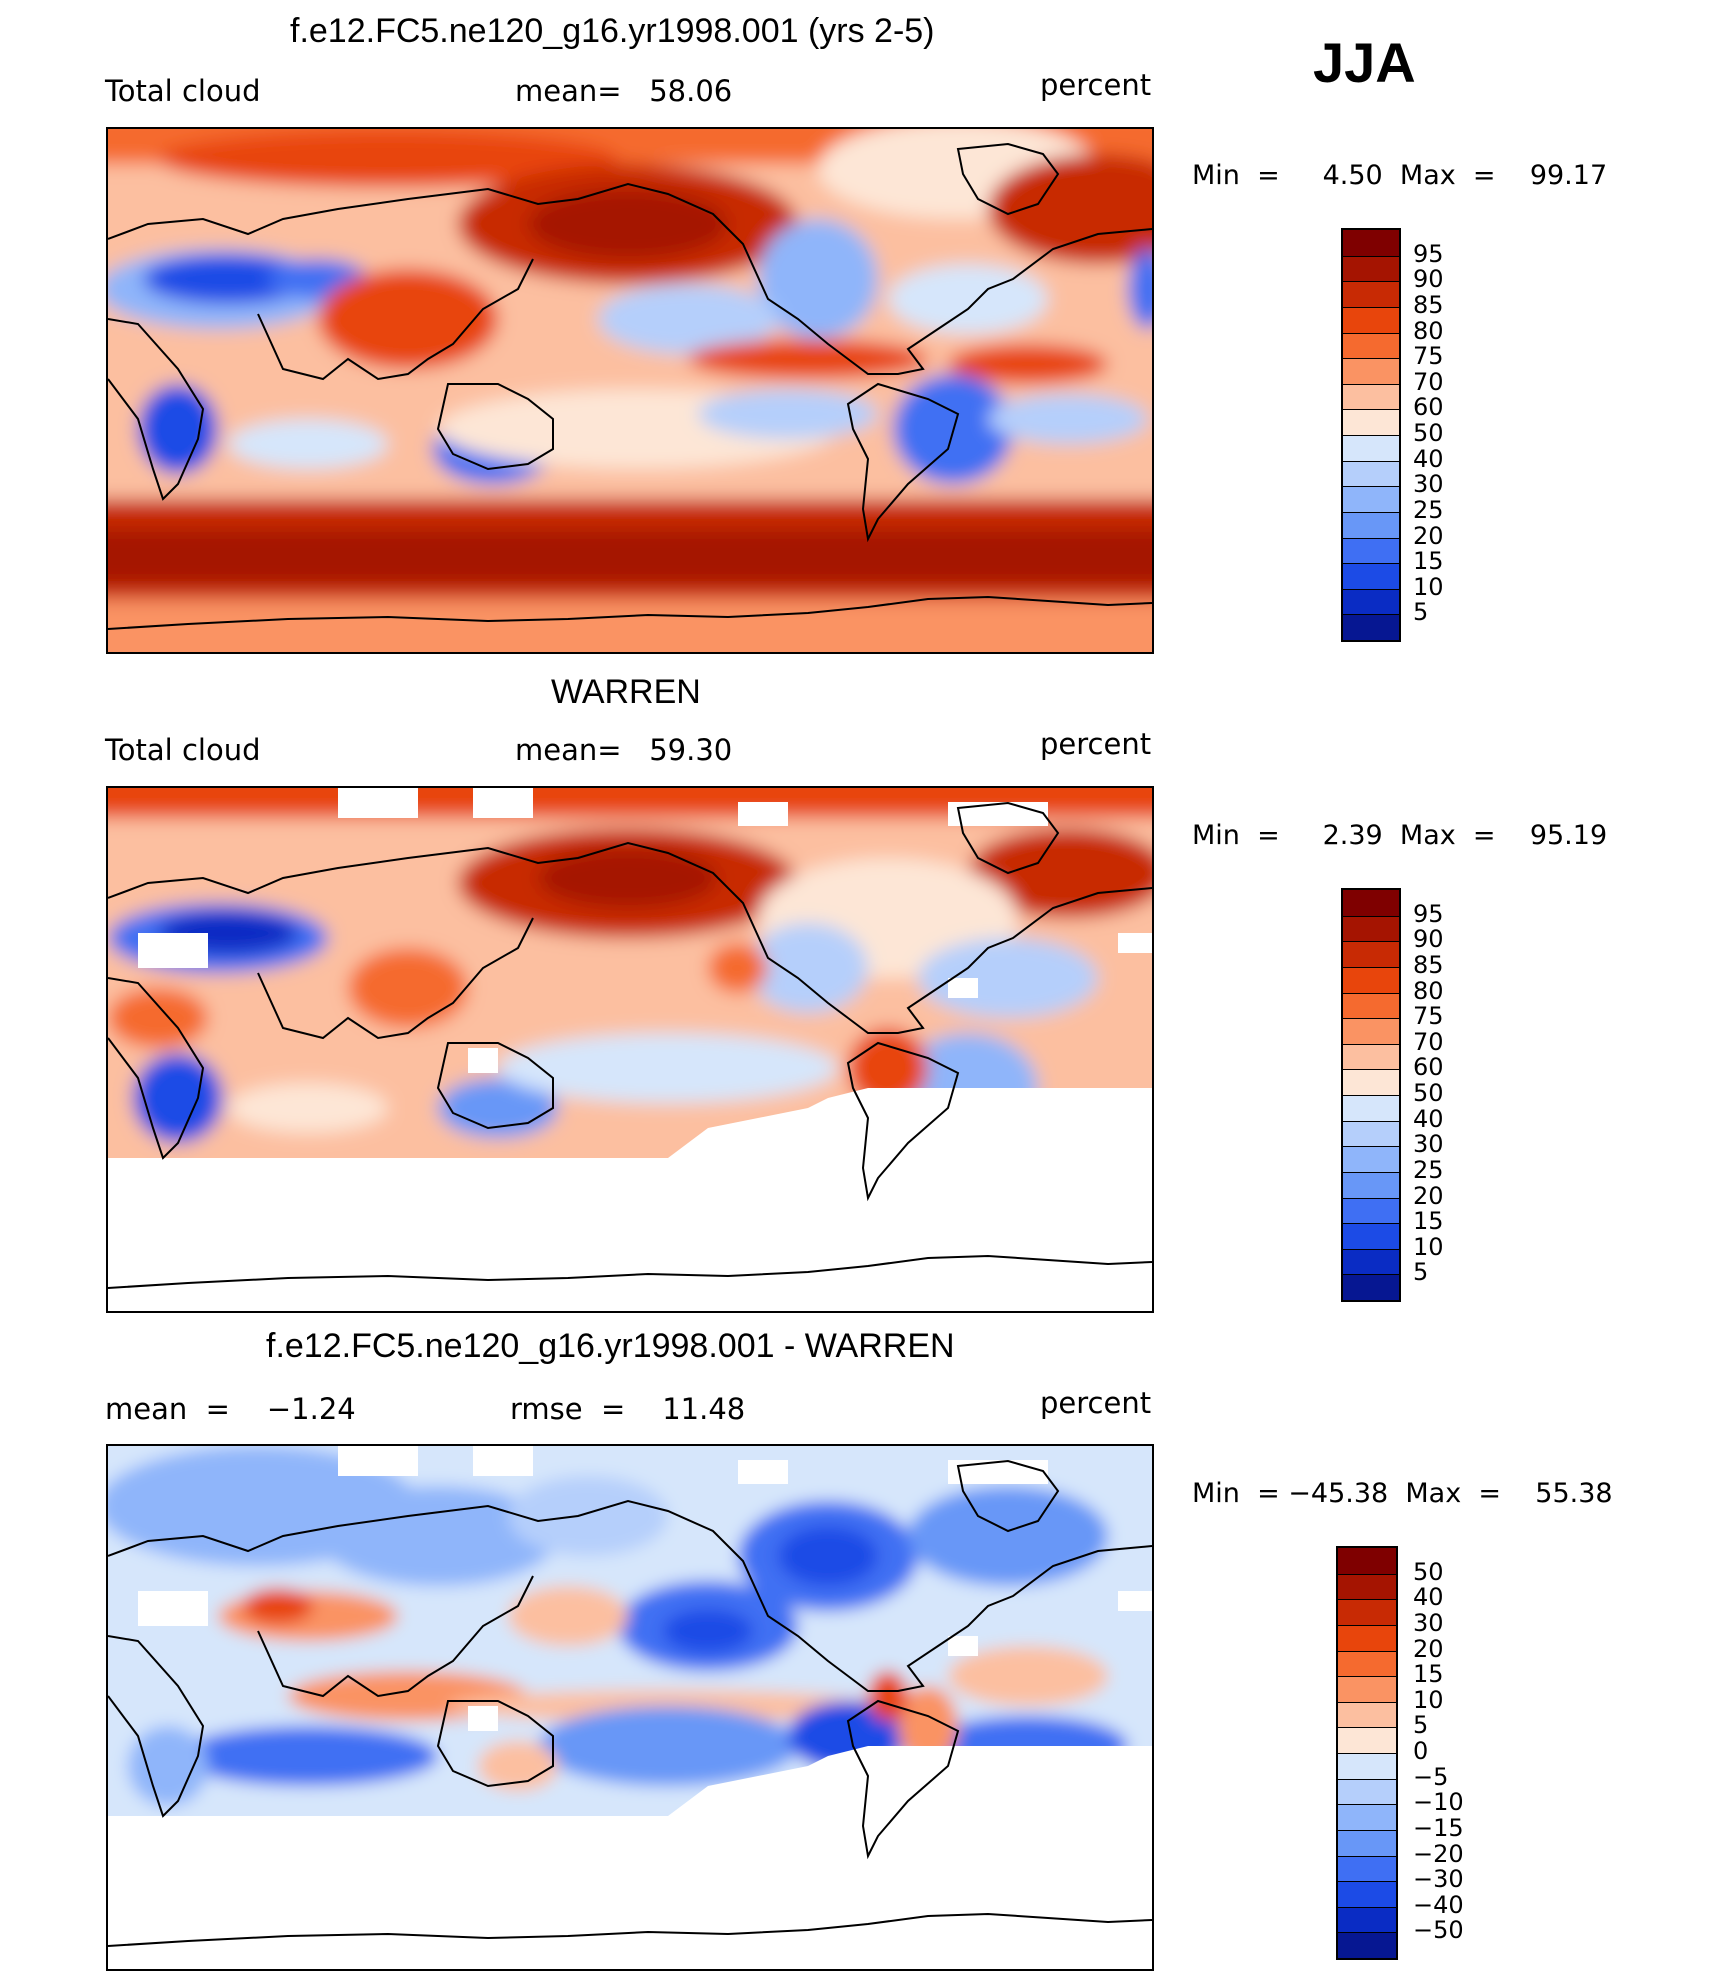 The image size is (1710, 1971). What do you see at coordinates (1438, 1879) in the screenshot?
I see `colorbar-tick-label: −30` at bounding box center [1438, 1879].